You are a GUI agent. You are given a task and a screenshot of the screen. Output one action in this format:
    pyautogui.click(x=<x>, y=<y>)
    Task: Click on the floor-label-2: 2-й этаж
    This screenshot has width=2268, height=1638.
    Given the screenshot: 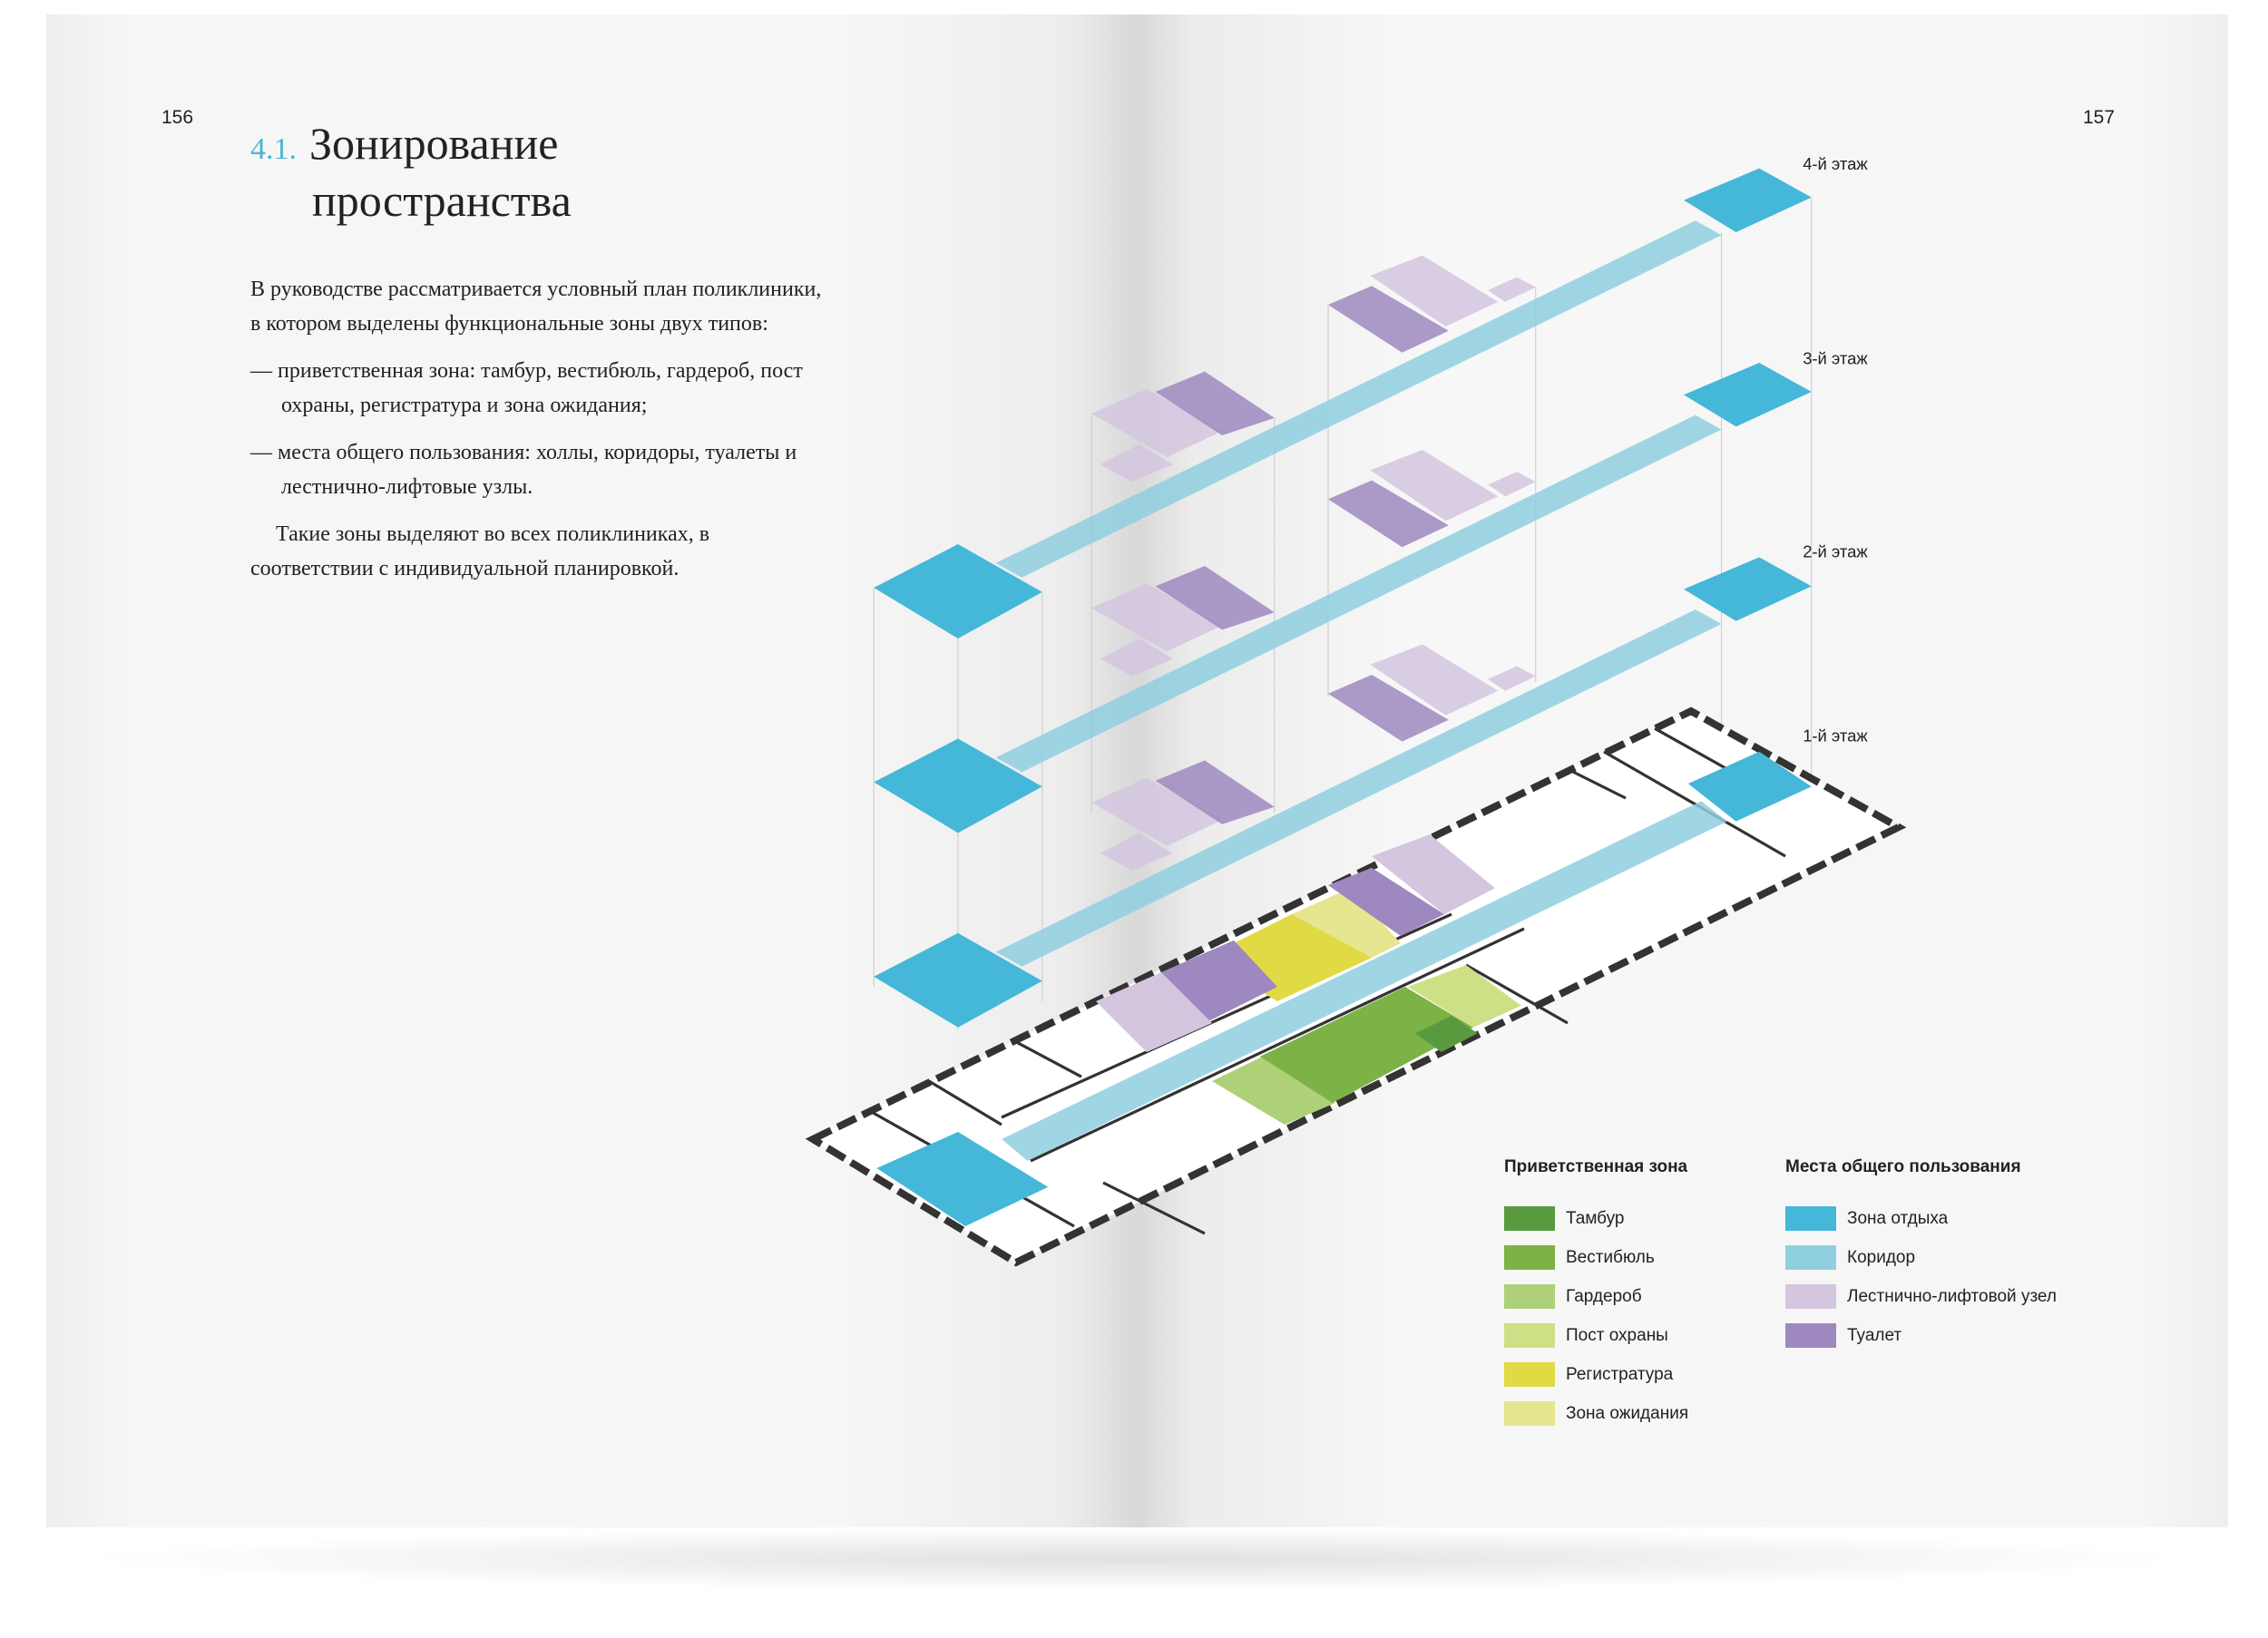 What is the action you would take?
    pyautogui.click(x=1836, y=551)
    